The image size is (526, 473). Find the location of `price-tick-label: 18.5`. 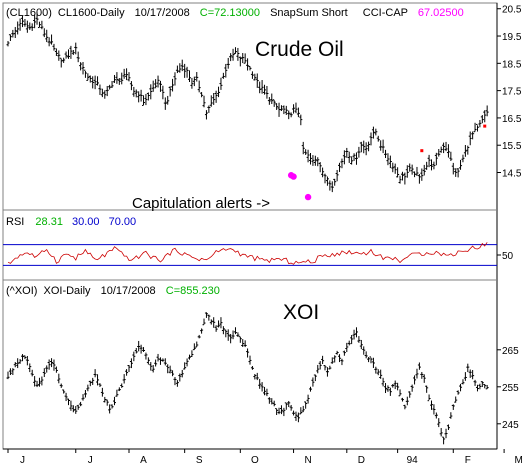

price-tick-label: 18.5 is located at coordinates (512, 64).